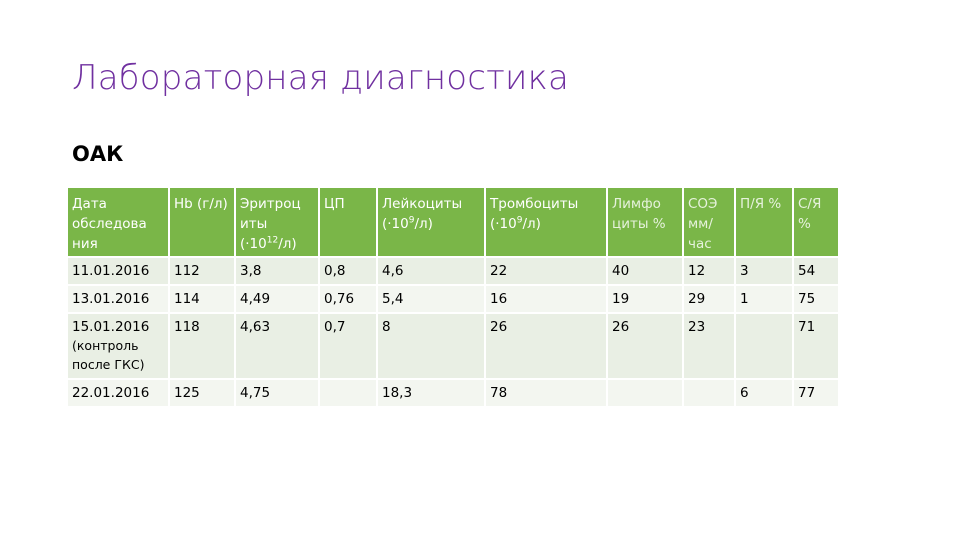 This screenshot has width=960, height=540. What do you see at coordinates (816, 271) in the screenshot?
I see `cell-seg: 54` at bounding box center [816, 271].